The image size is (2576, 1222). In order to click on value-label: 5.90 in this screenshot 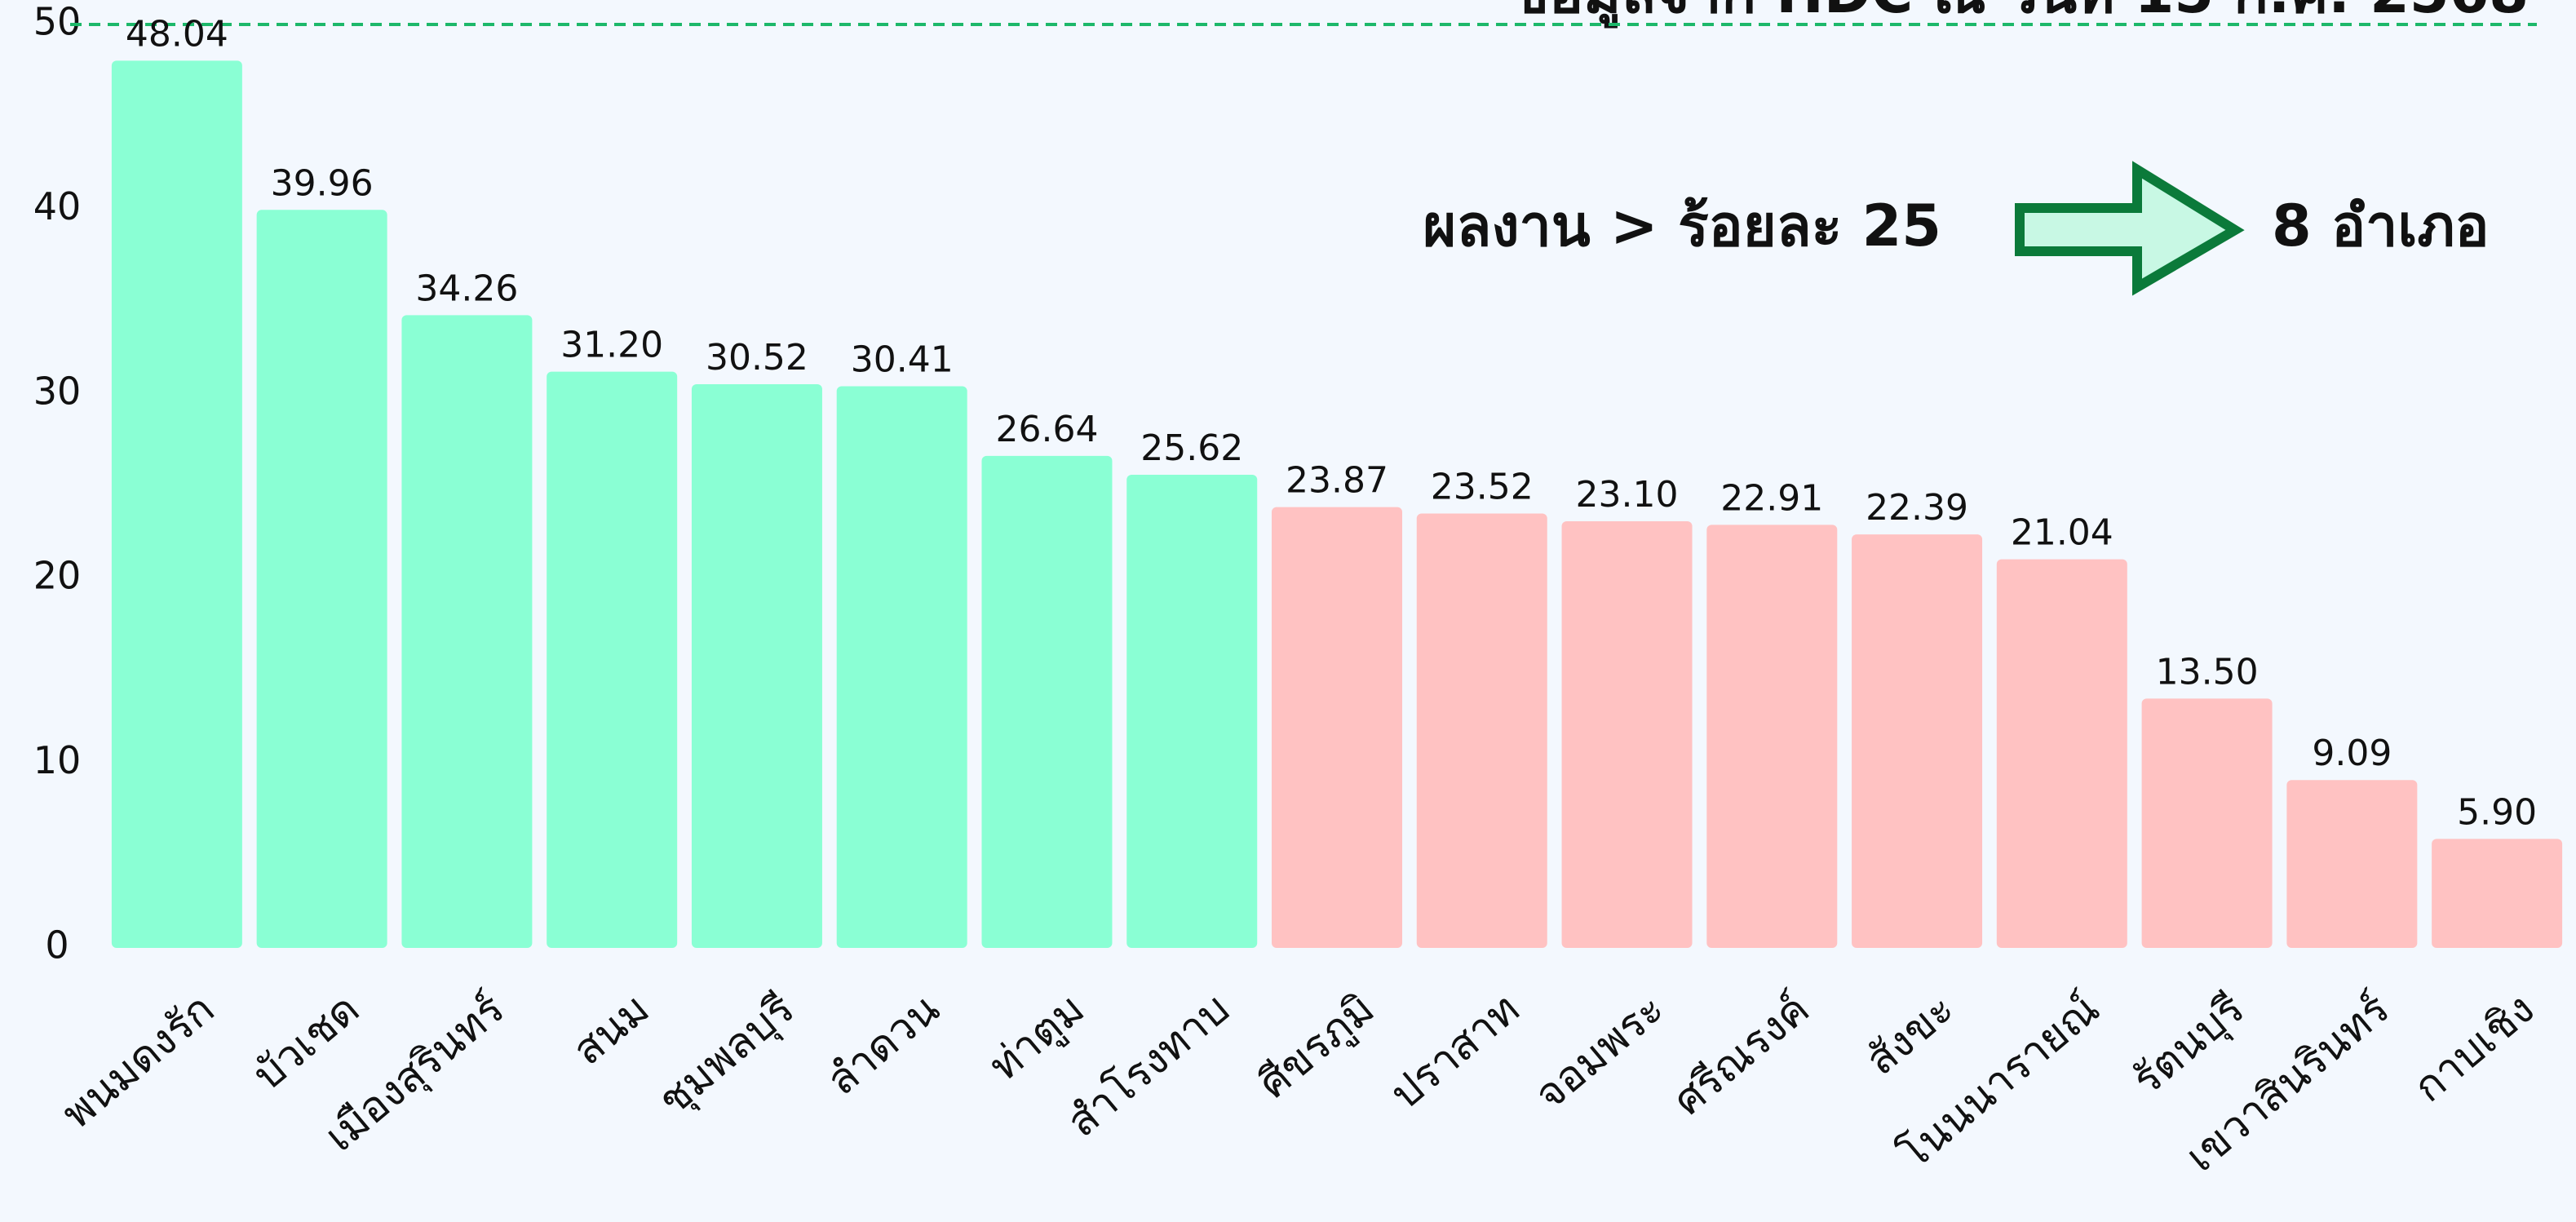, I will do `click(2497, 812)`.